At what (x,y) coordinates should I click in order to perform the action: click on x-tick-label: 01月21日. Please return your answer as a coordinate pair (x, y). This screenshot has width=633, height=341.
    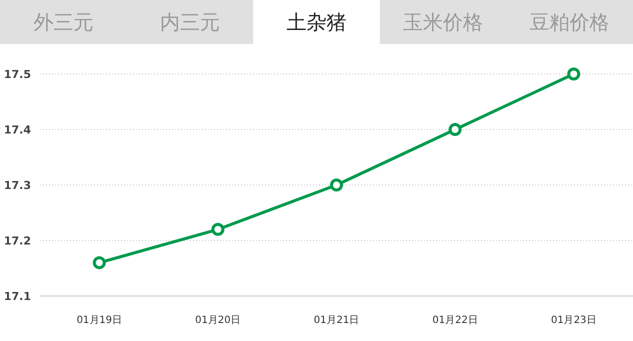
    Looking at the image, I should click on (337, 320).